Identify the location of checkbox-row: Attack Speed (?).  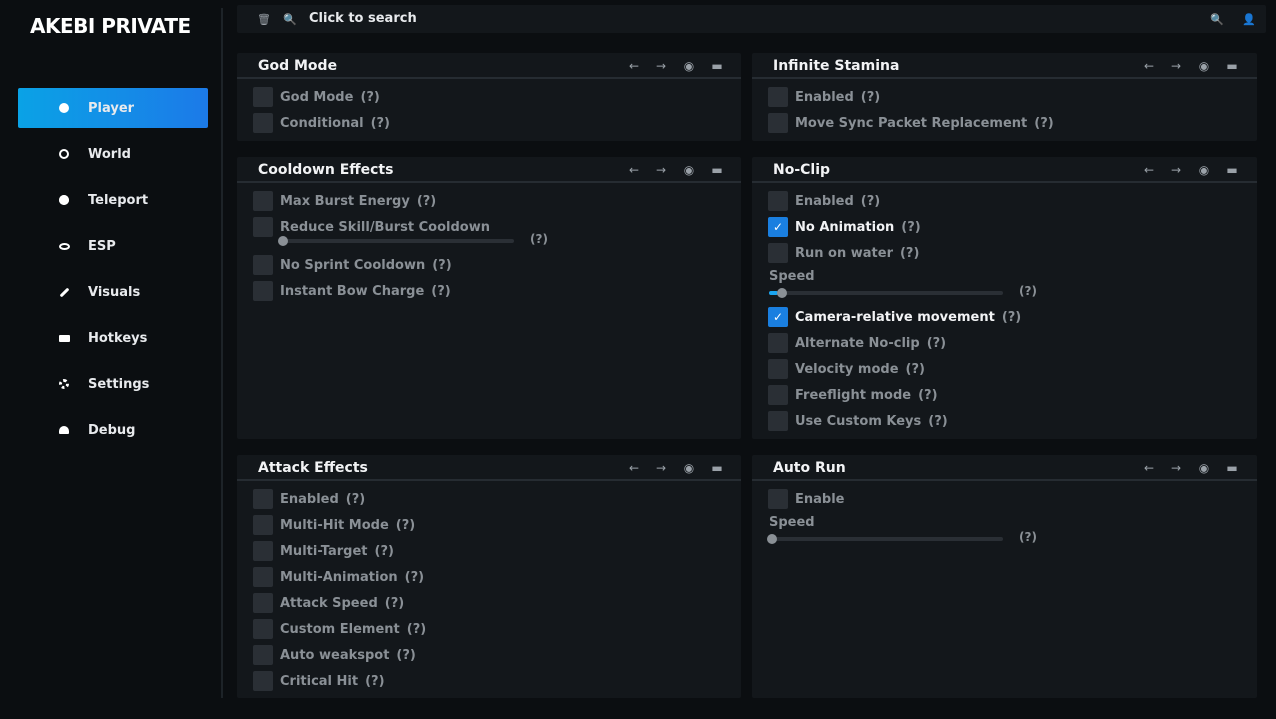
(328, 603).